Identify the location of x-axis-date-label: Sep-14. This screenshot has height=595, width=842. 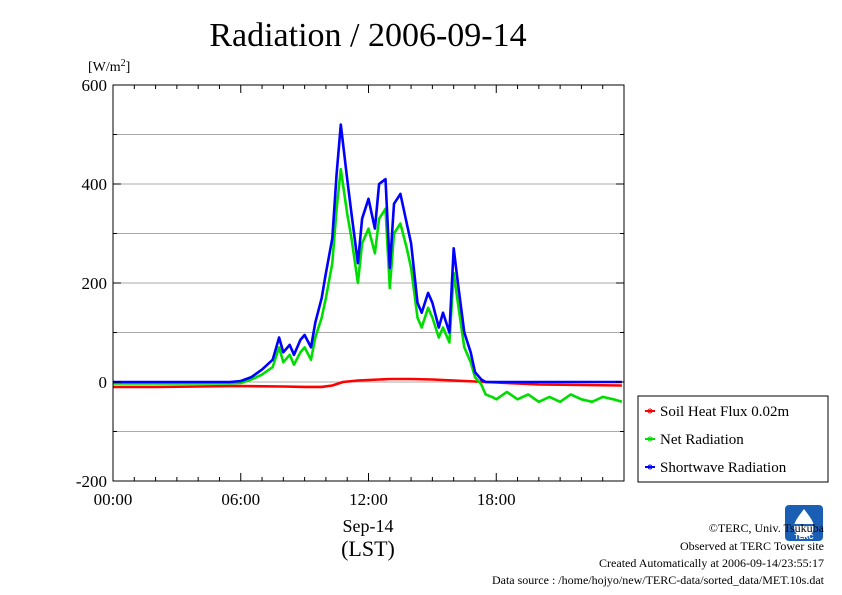
(368, 526).